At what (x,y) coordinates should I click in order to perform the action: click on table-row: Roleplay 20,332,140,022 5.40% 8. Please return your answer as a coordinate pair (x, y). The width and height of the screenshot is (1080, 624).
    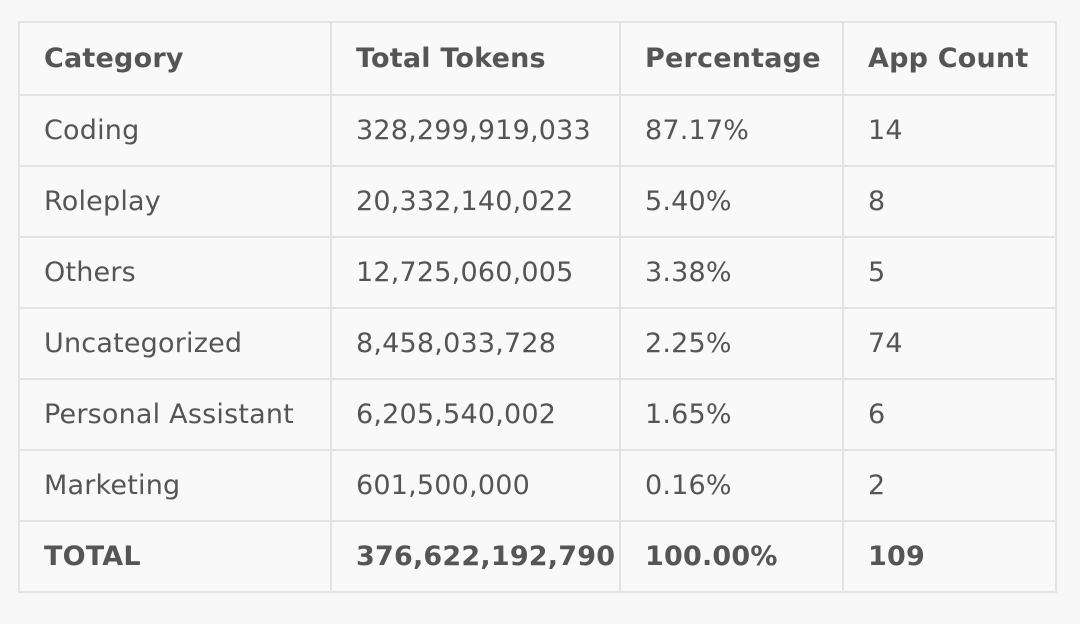
    Looking at the image, I should click on (537, 201).